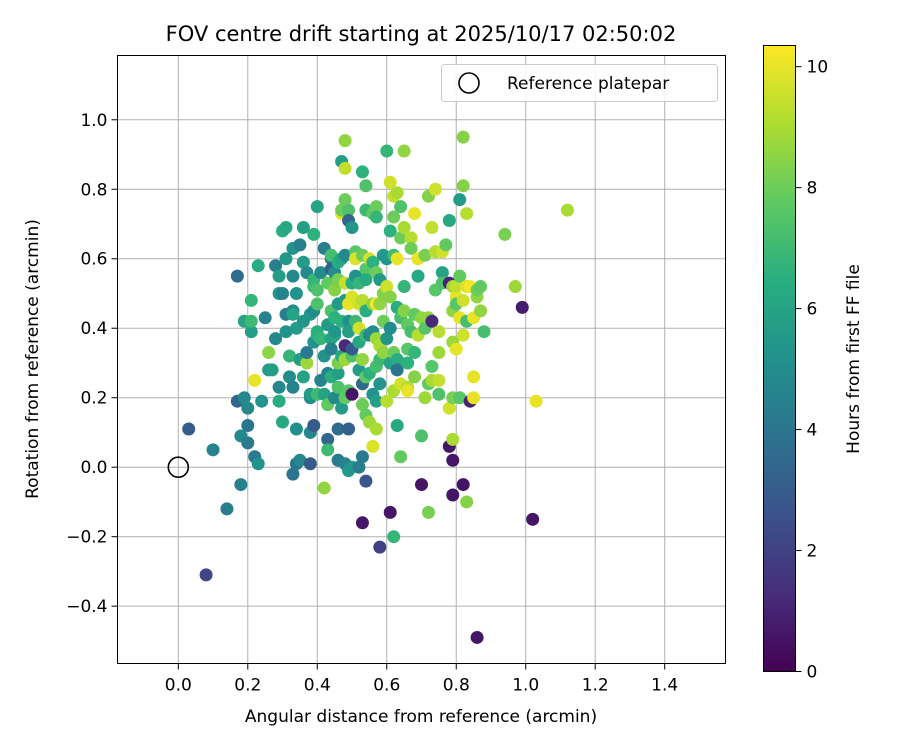  I want to click on y-tick-label: 0.6, so click(93, 260).